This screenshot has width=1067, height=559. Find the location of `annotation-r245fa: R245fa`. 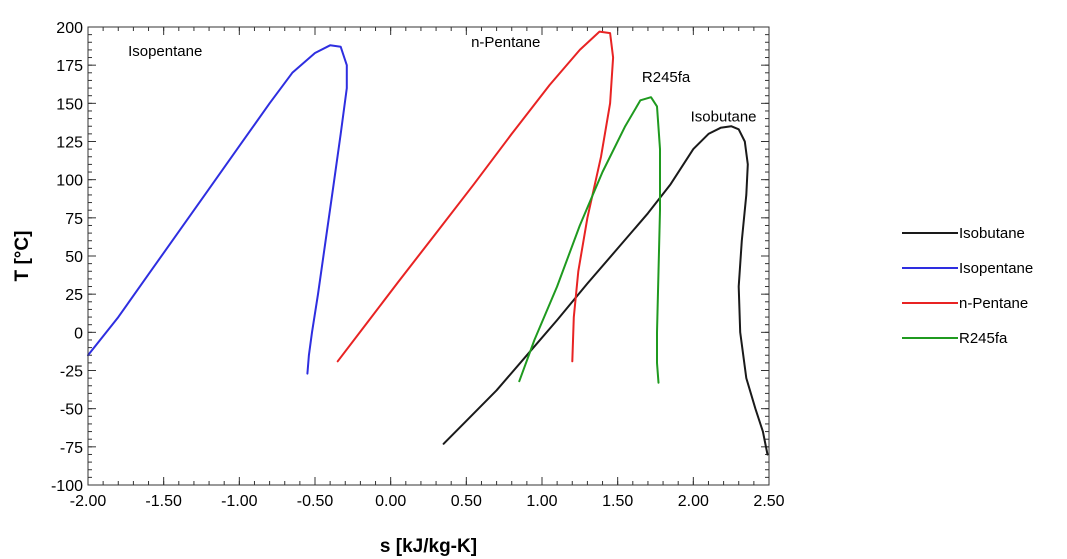

annotation-r245fa: R245fa is located at coordinates (666, 77).